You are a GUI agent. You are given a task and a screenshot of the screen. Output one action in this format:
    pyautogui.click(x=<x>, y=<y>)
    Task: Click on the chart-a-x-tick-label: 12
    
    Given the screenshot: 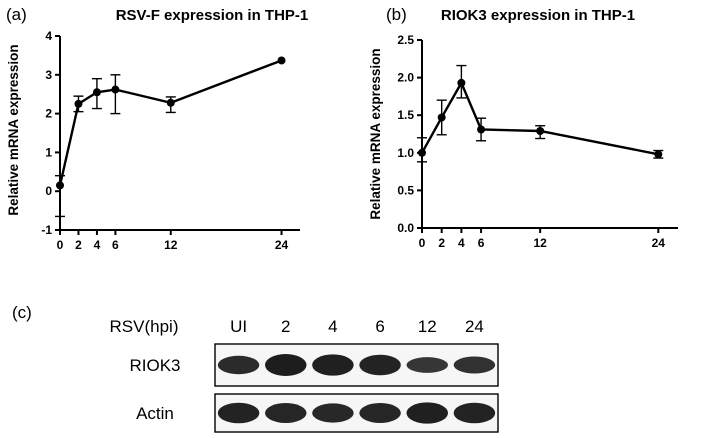 What is the action you would take?
    pyautogui.click(x=171, y=245)
    